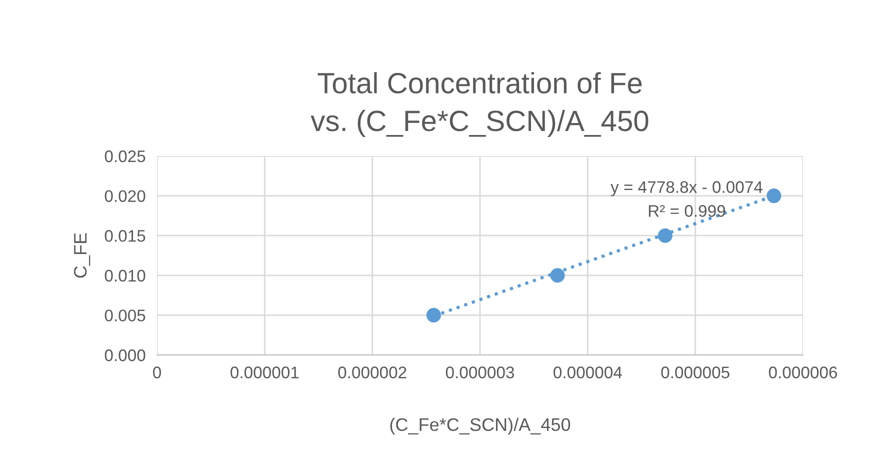 The width and height of the screenshot is (873, 468). Describe the element at coordinates (125, 236) in the screenshot. I see `y-tick-label: 0.015` at that location.